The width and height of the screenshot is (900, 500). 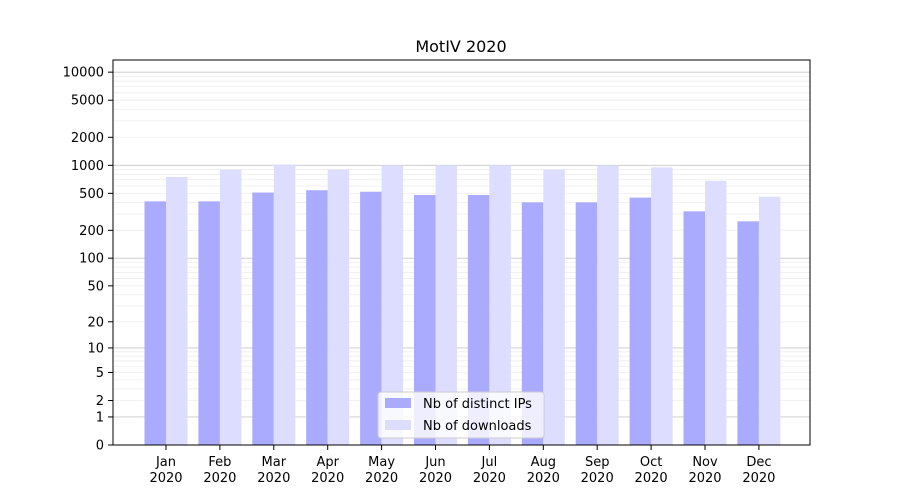 I want to click on bar-ips-jan, so click(x=155, y=323).